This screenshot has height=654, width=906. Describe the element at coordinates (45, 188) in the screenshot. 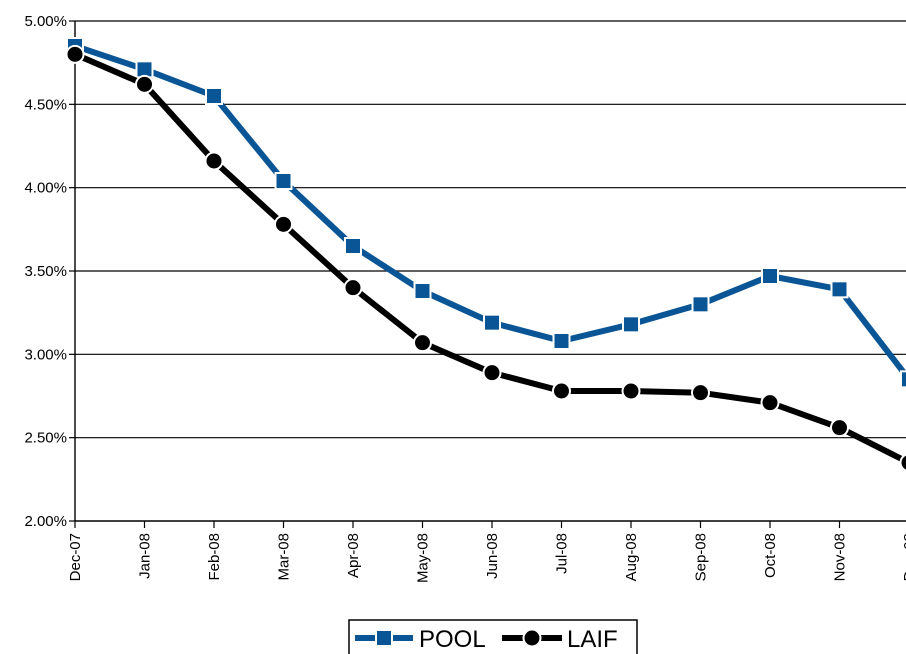

I see `y-tick-label: 4.00%` at that location.